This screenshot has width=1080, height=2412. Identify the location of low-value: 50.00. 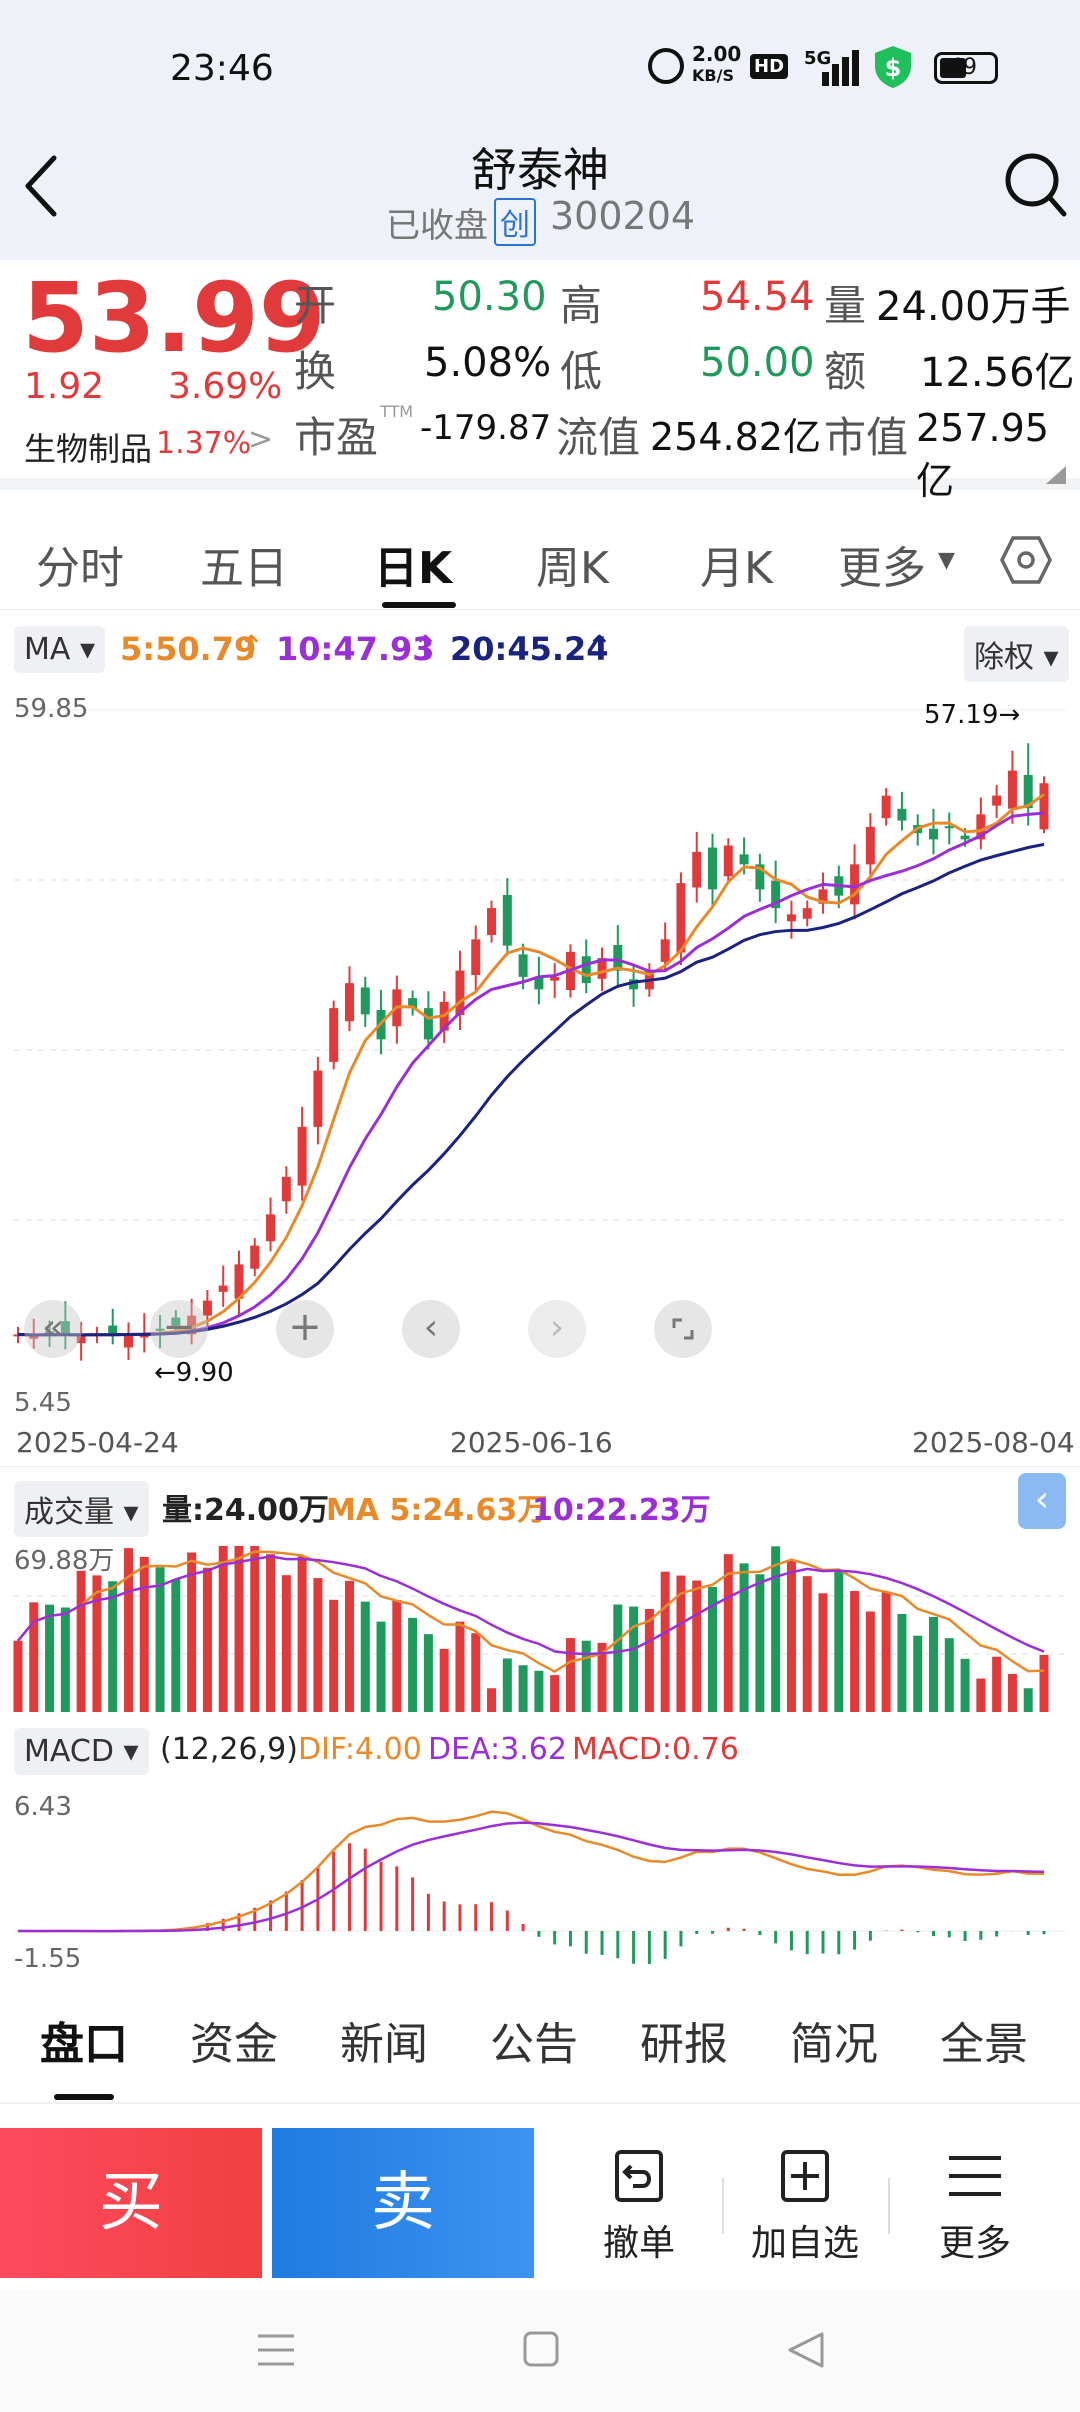
(757, 363).